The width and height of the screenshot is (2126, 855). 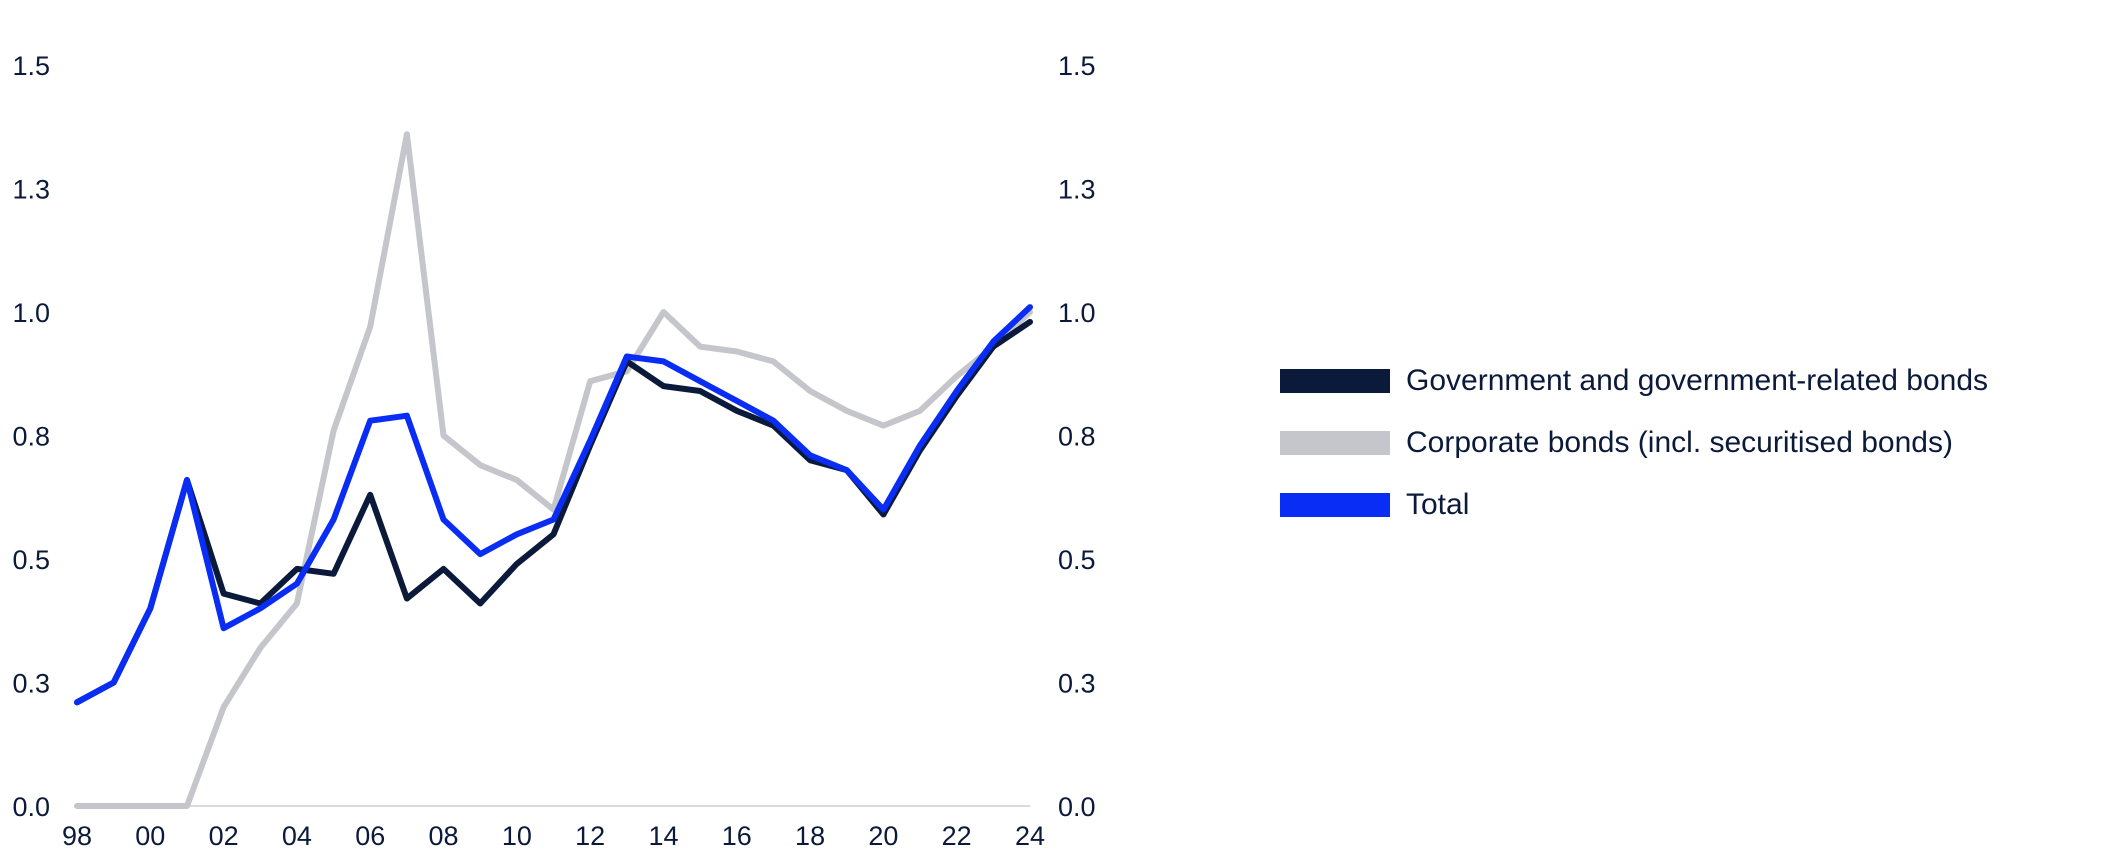 I want to click on x-tick-label: 04, so click(x=297, y=836).